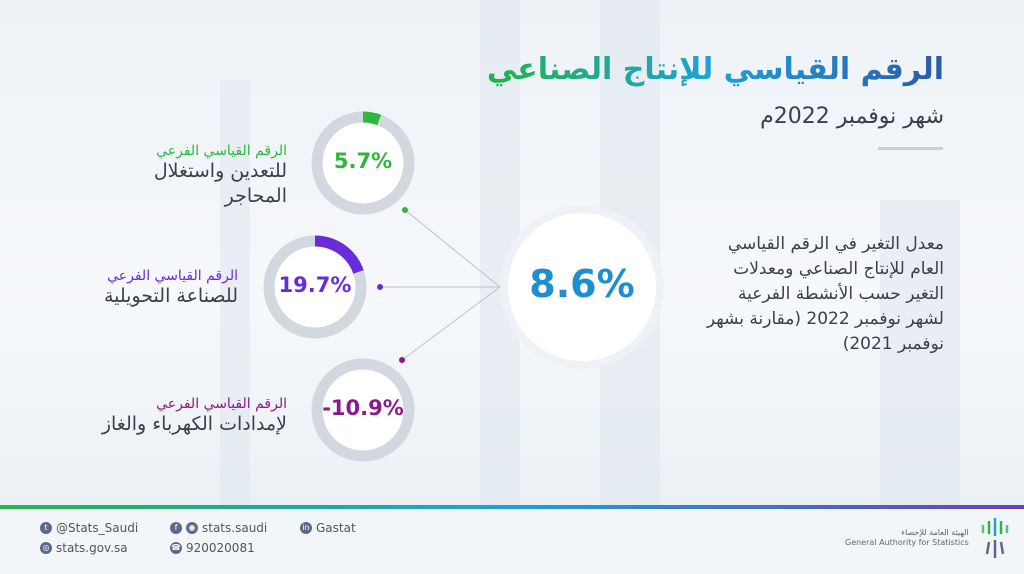  What do you see at coordinates (328, 528) in the screenshot?
I see `linkedin-link: in Gastat` at bounding box center [328, 528].